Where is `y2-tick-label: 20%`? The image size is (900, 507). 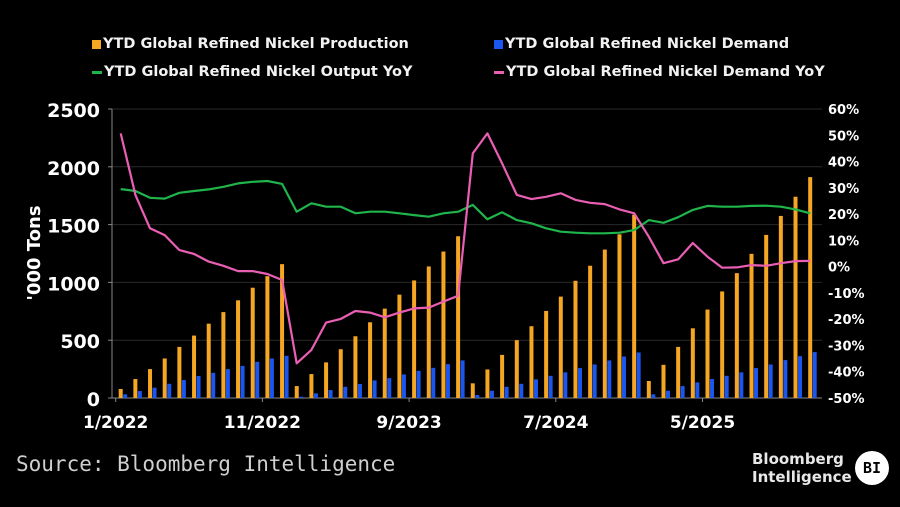 y2-tick-label: 20% is located at coordinates (843, 215).